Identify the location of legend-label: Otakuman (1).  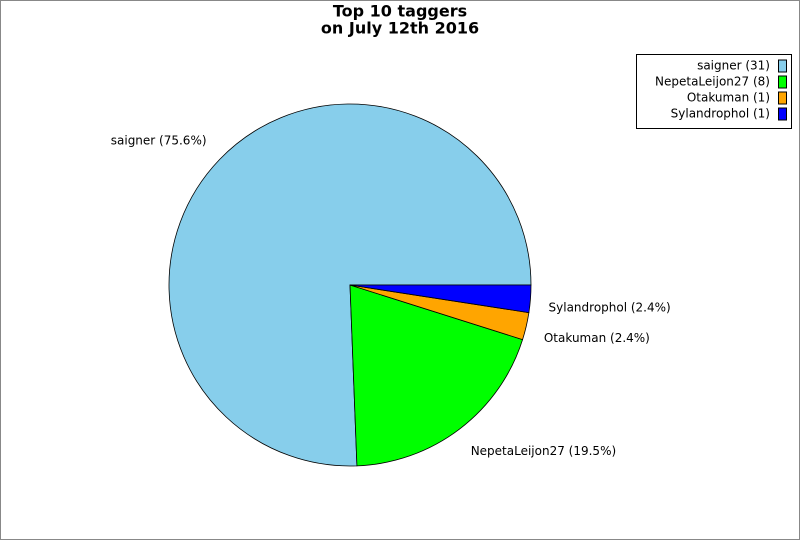
(728, 98).